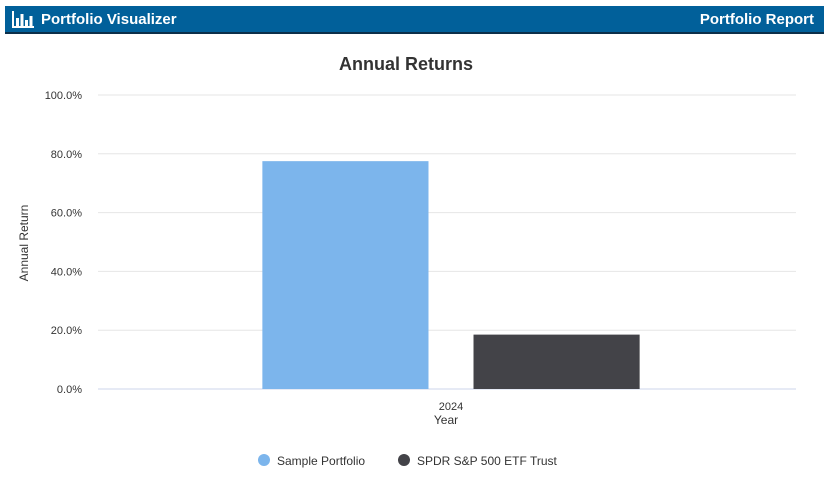  Describe the element at coordinates (321, 461) in the screenshot. I see `legend-label: Sample Portfolio` at that location.